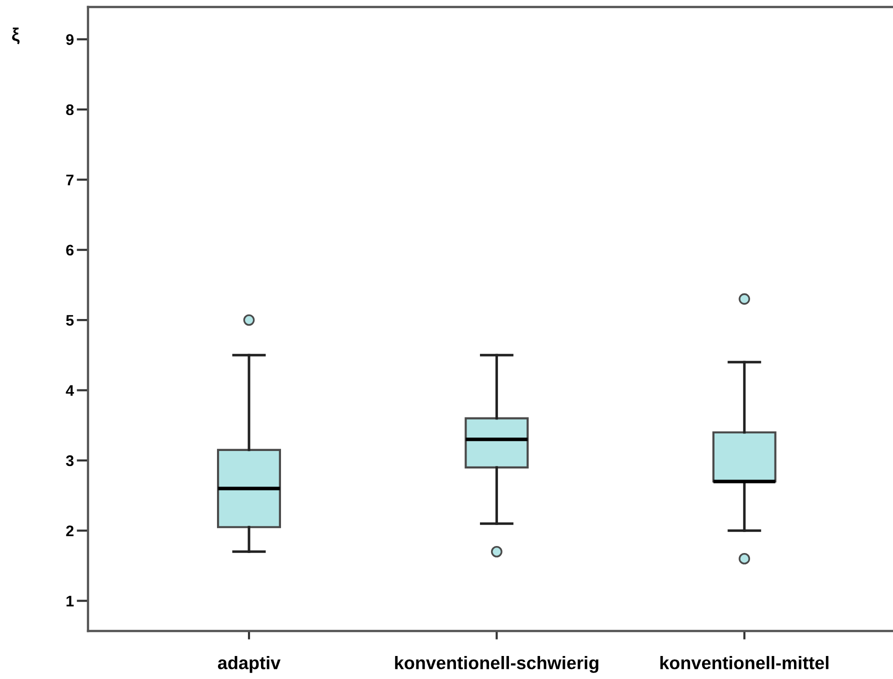  I want to click on y-tick-label: 1, so click(70, 601).